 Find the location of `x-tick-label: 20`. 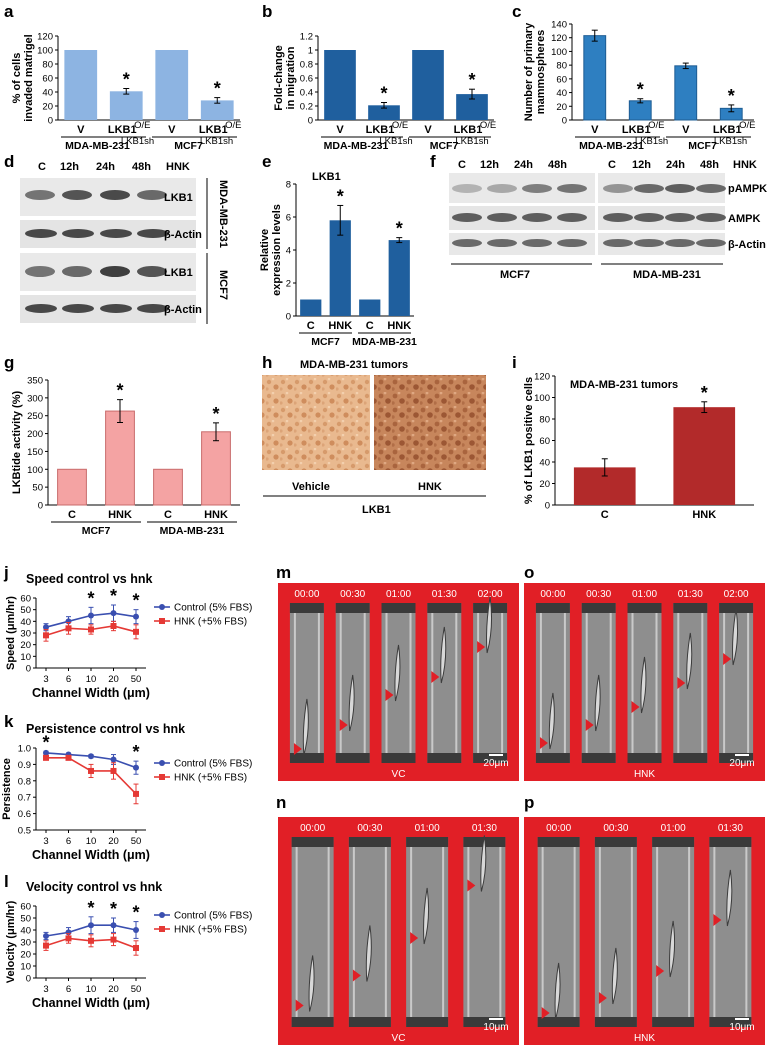

x-tick-label: 20 is located at coordinates (113, 841).